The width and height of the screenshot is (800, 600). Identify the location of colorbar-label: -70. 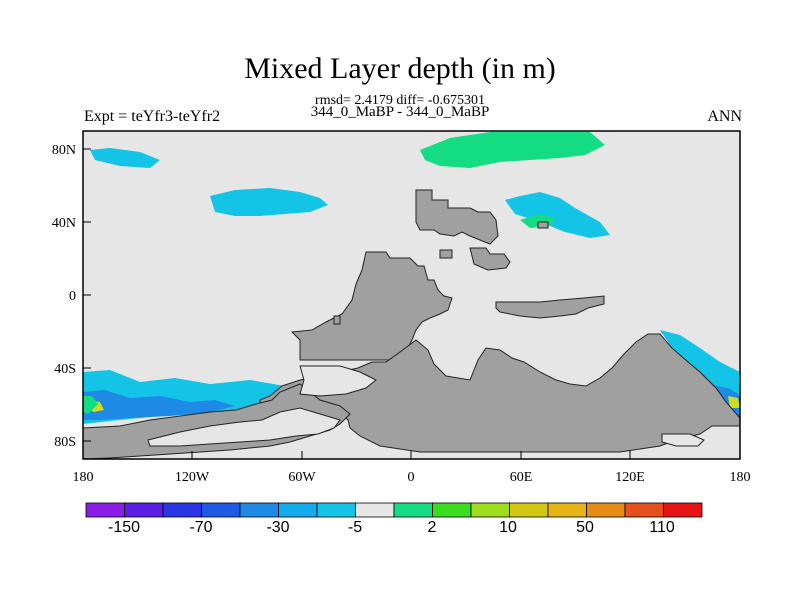
(200, 527).